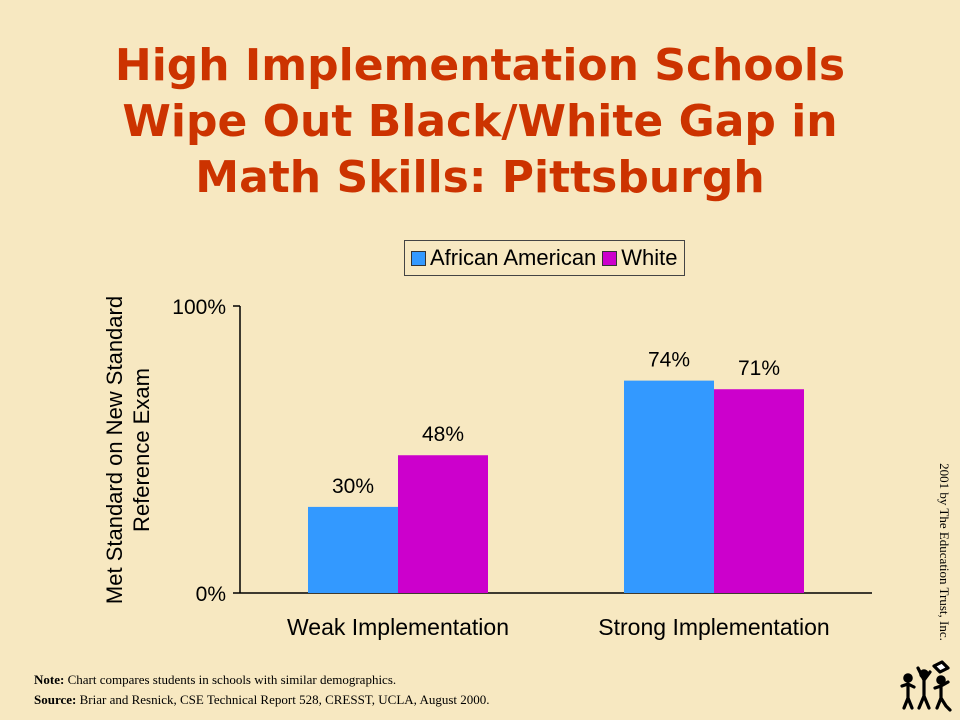 This screenshot has width=960, height=720. What do you see at coordinates (649, 257) in the screenshot?
I see `legend-label-white: White` at bounding box center [649, 257].